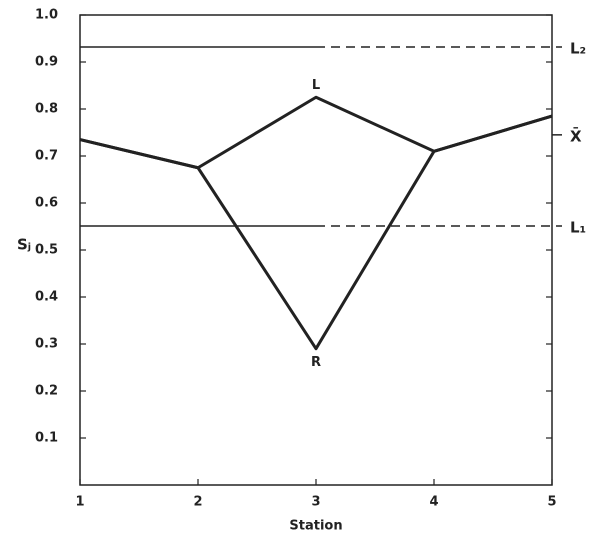  What do you see at coordinates (578, 48) in the screenshot?
I see `reference-label: L₂` at bounding box center [578, 48].